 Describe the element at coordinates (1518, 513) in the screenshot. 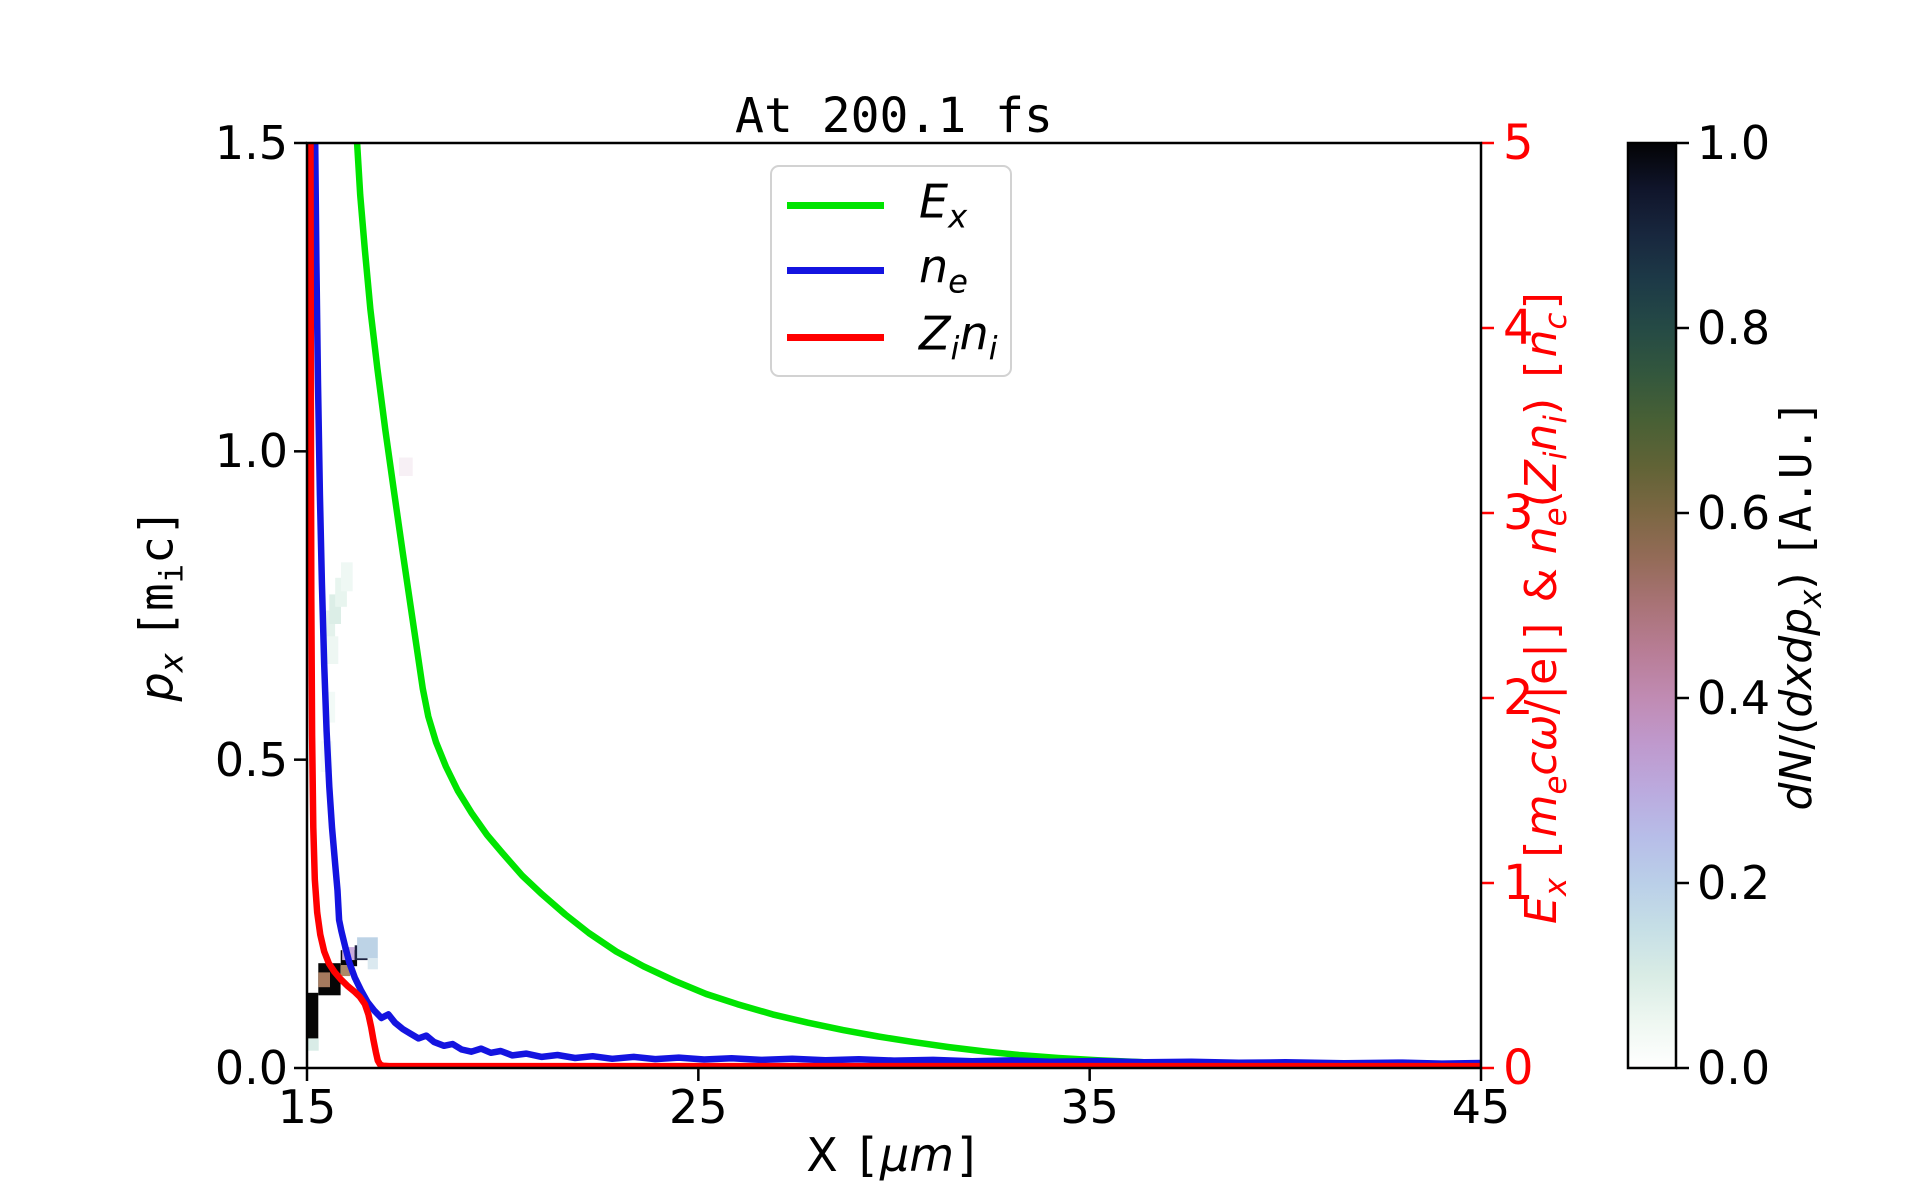

I see `y-right-tick-label: 3` at that location.